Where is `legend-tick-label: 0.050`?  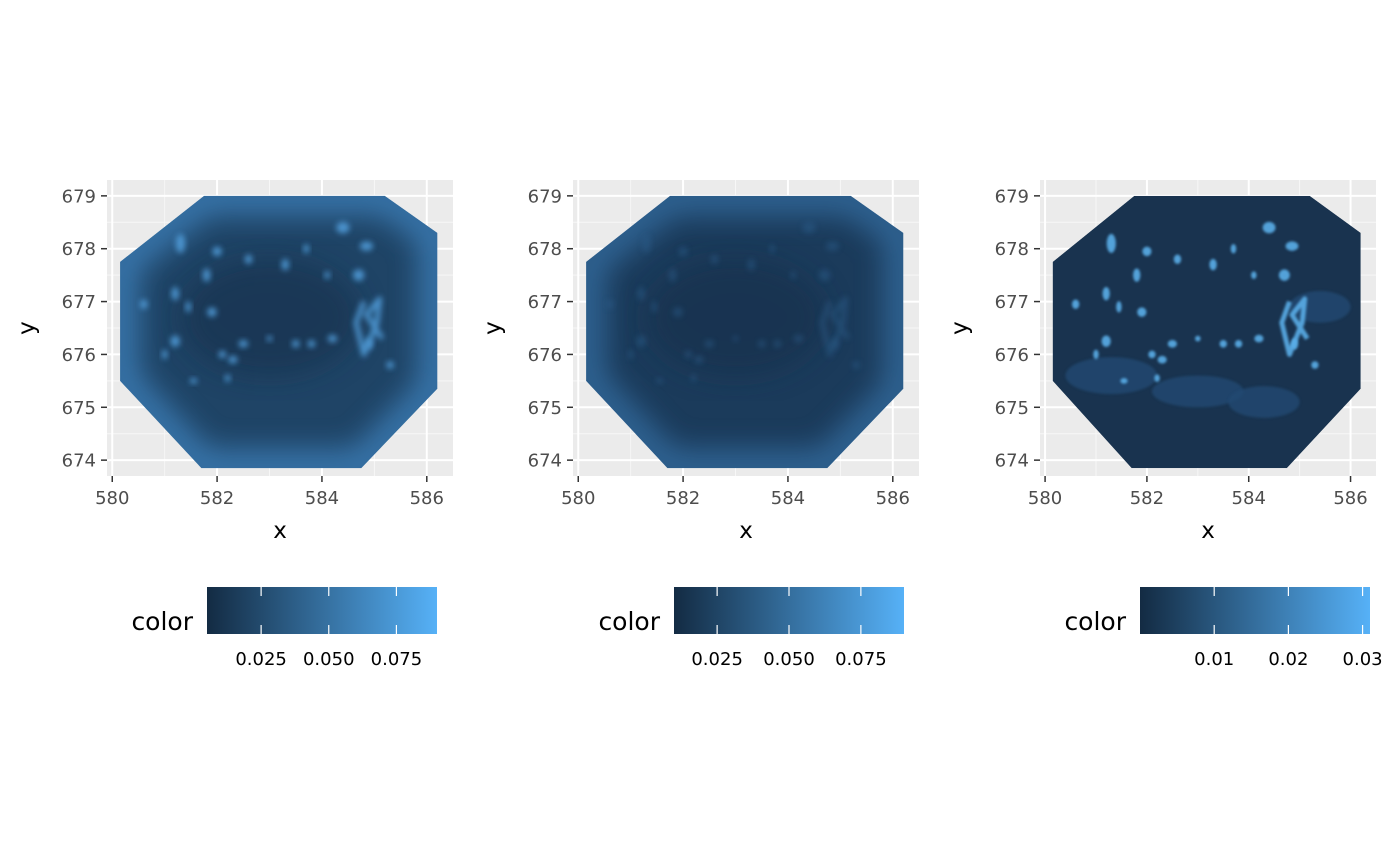 legend-tick-label: 0.050 is located at coordinates (789, 659).